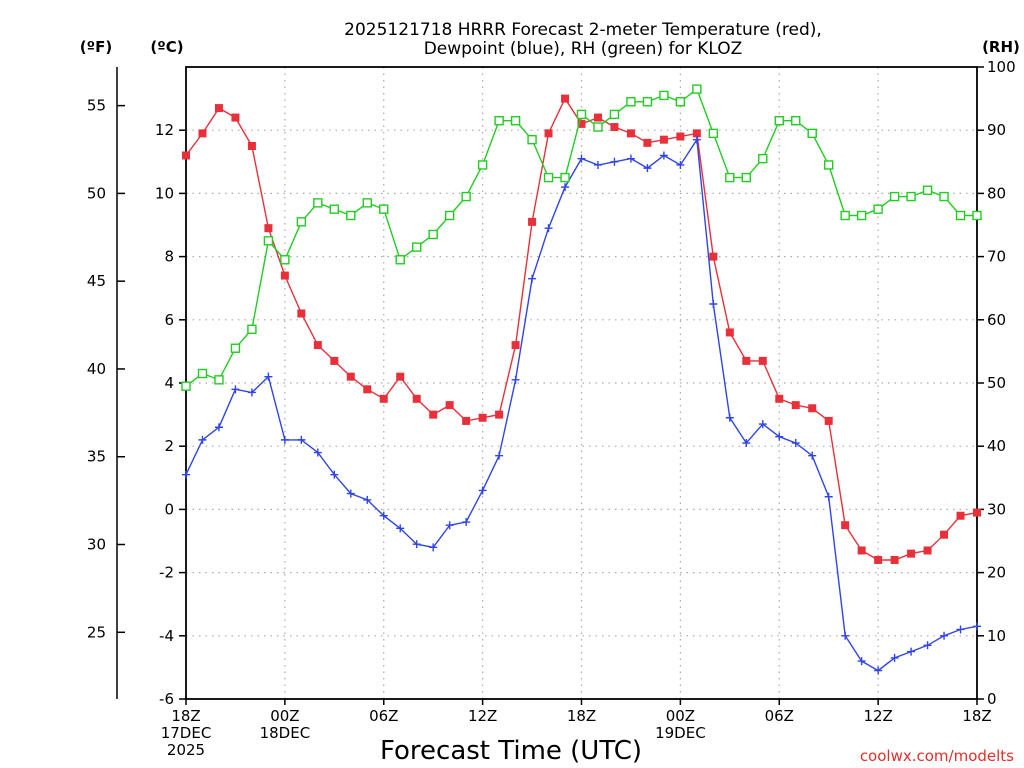 The height and width of the screenshot is (768, 1024). I want to click on rh-tick-label: 60, so click(996, 320).